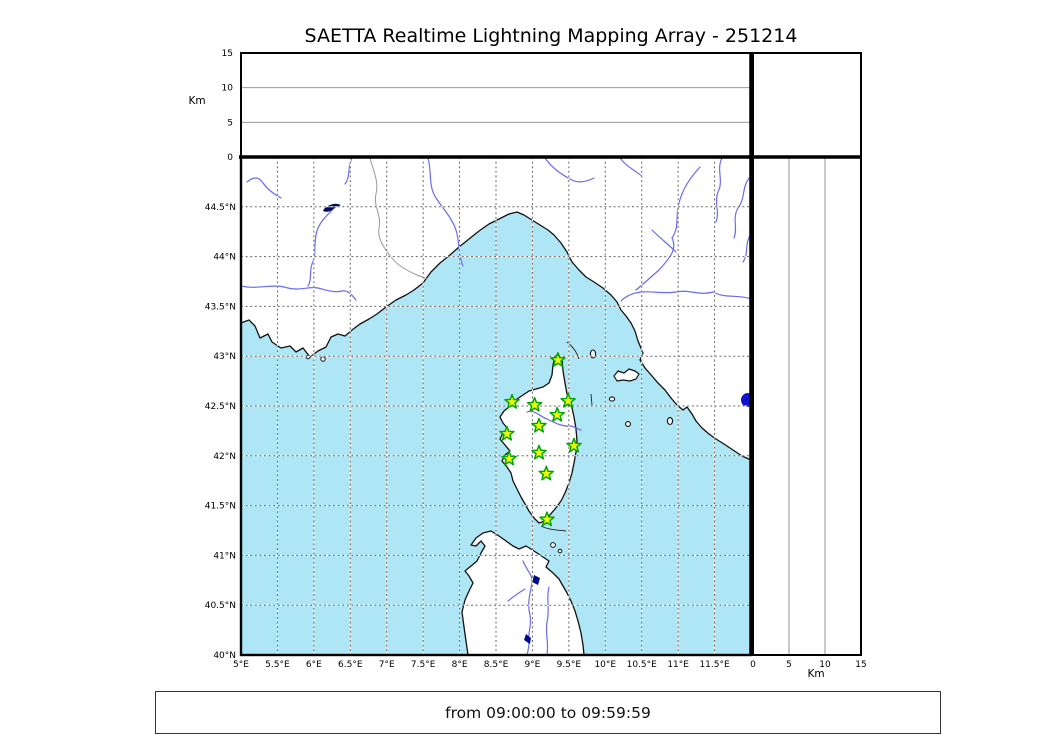 The image size is (1050, 750). Describe the element at coordinates (628, 424) in the screenshot. I see `montecristo-island` at that location.